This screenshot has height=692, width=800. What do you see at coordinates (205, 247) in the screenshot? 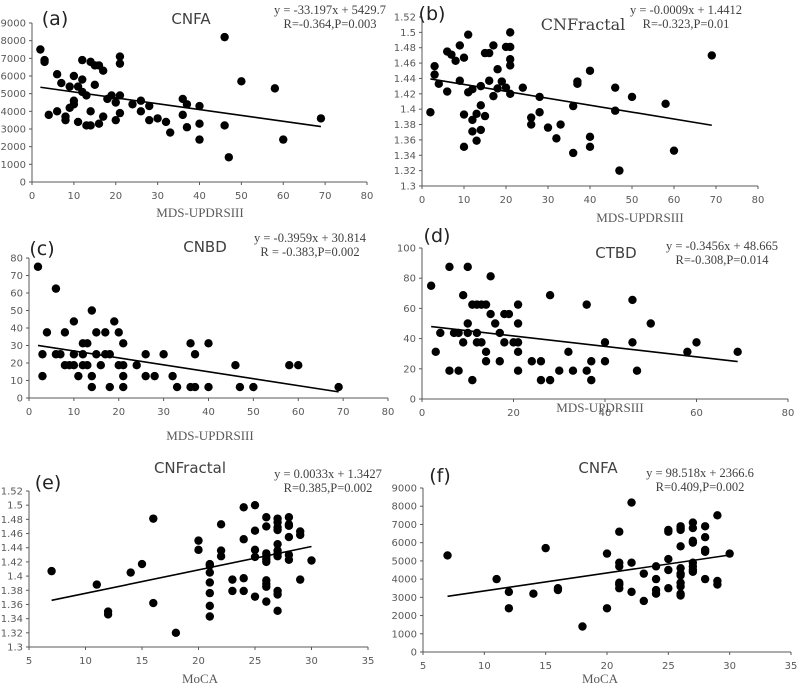
I see `chart-title: CNBD` at bounding box center [205, 247].